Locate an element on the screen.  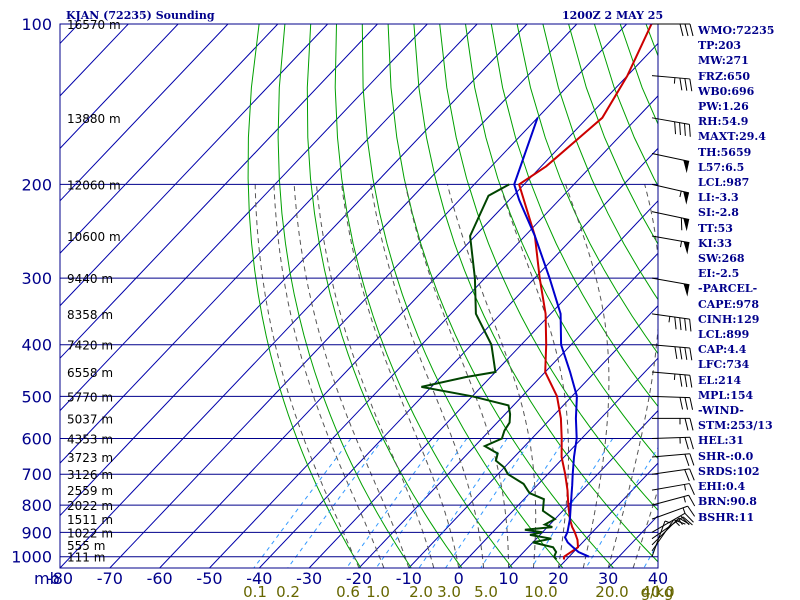
pressure-tick-label: 500 is located at coordinates (36, 396).